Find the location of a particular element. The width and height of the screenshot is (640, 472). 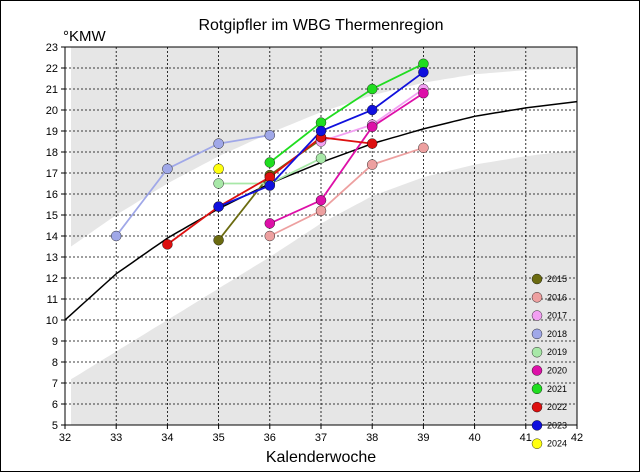

series-line-2021 is located at coordinates (346, 113).